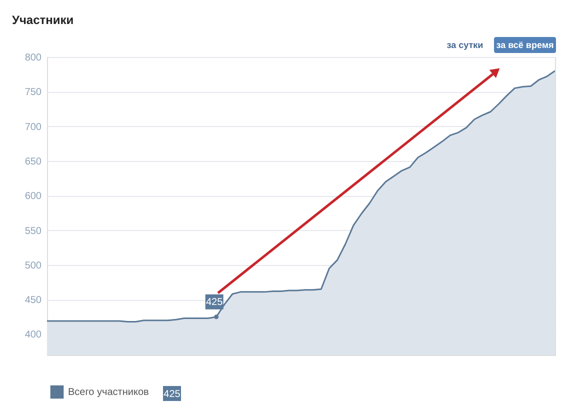  What do you see at coordinates (43, 20) in the screenshot?
I see `chart-title: Участники` at bounding box center [43, 20].